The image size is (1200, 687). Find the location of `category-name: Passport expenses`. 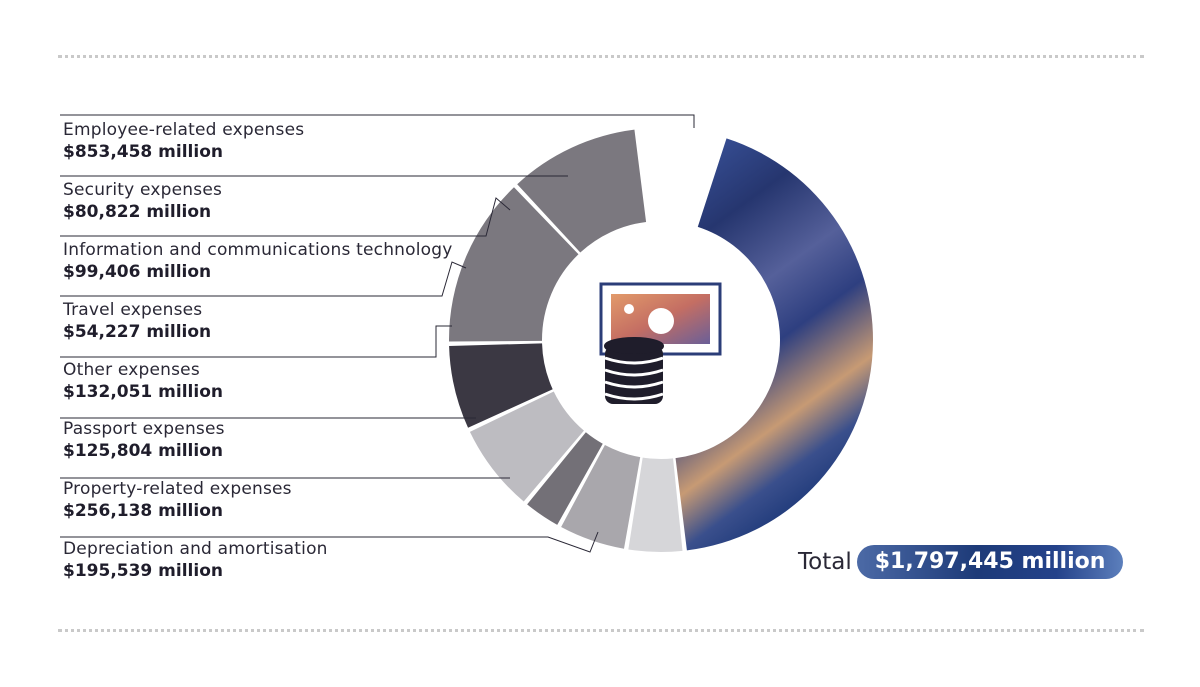

category-name: Passport expenses is located at coordinates (144, 429).